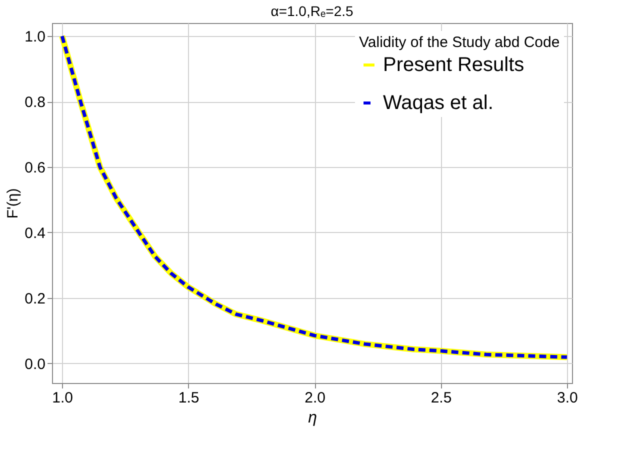 This screenshot has width=633, height=474. What do you see at coordinates (35, 37) in the screenshot?
I see `y-tick-label: 1.0` at bounding box center [35, 37].